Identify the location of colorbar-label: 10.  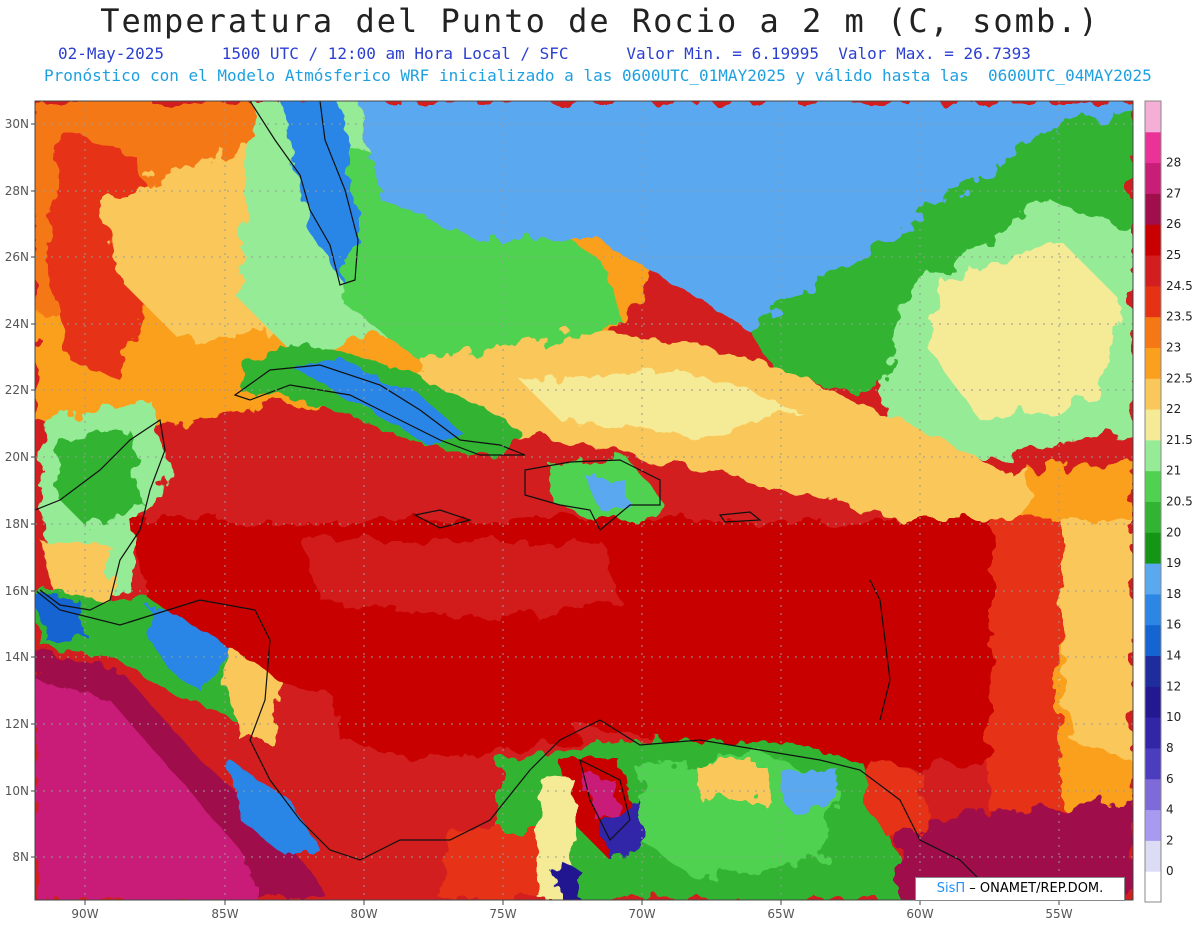
(1173, 717).